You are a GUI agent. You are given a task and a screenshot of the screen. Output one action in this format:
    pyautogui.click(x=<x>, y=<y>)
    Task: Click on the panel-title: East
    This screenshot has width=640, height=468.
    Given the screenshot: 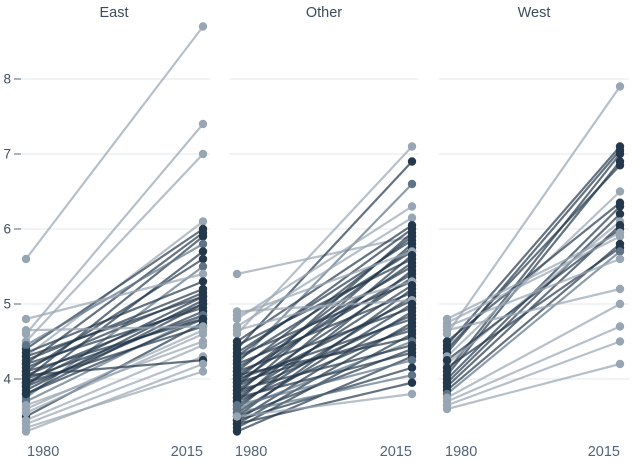 What is the action you would take?
    pyautogui.click(x=113, y=13)
    